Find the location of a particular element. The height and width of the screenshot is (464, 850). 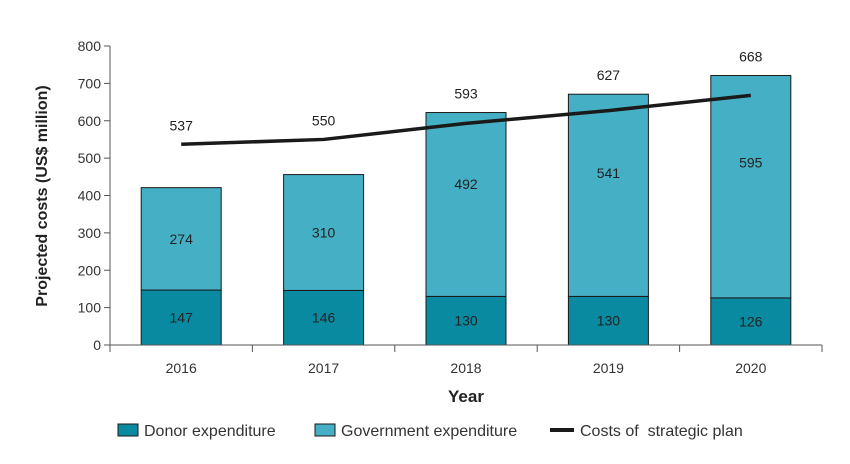

legend-government-label: Government expenditure is located at coordinates (429, 431).